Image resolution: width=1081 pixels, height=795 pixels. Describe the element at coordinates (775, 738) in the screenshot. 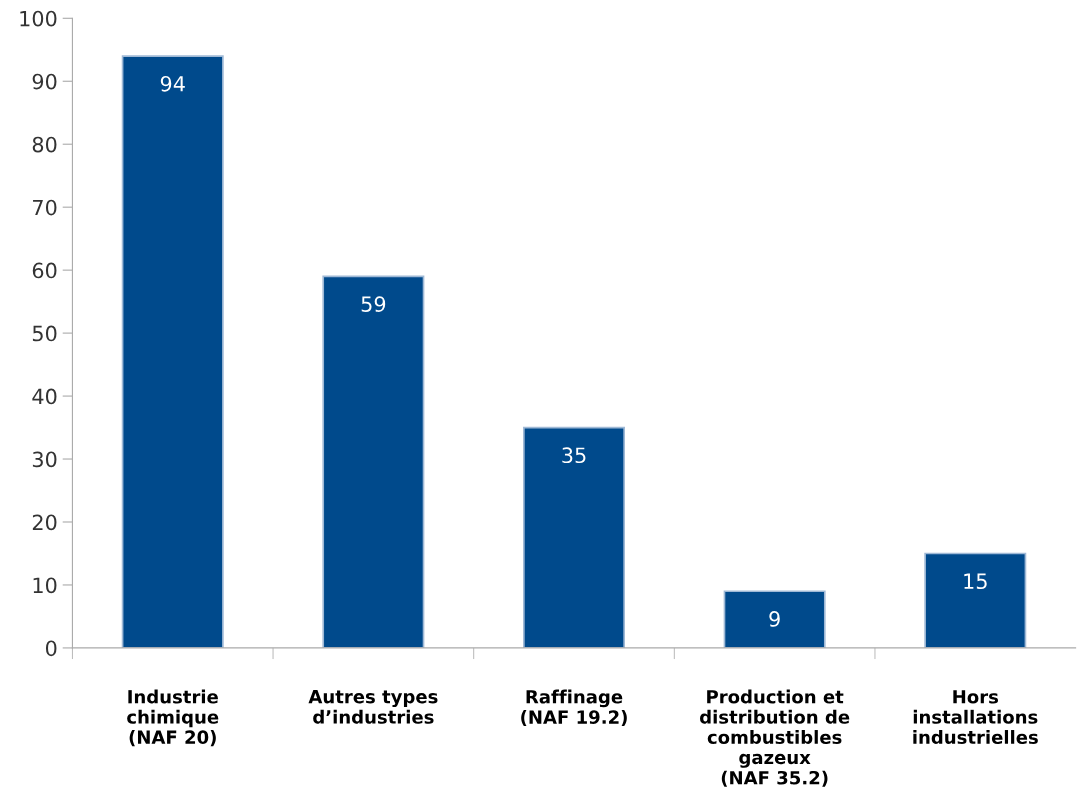

I see `x-tick-label: Production et distribution de combustibles gazeux (NAF 35.2)` at that location.